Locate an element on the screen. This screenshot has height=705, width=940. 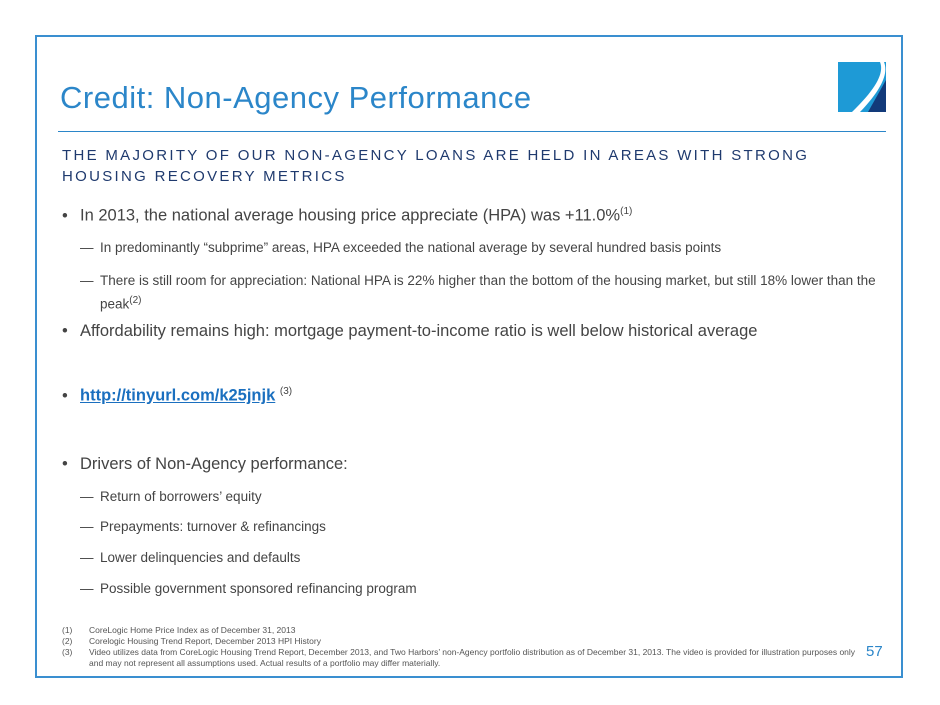
footnote-number: (1) is located at coordinates (67, 630).